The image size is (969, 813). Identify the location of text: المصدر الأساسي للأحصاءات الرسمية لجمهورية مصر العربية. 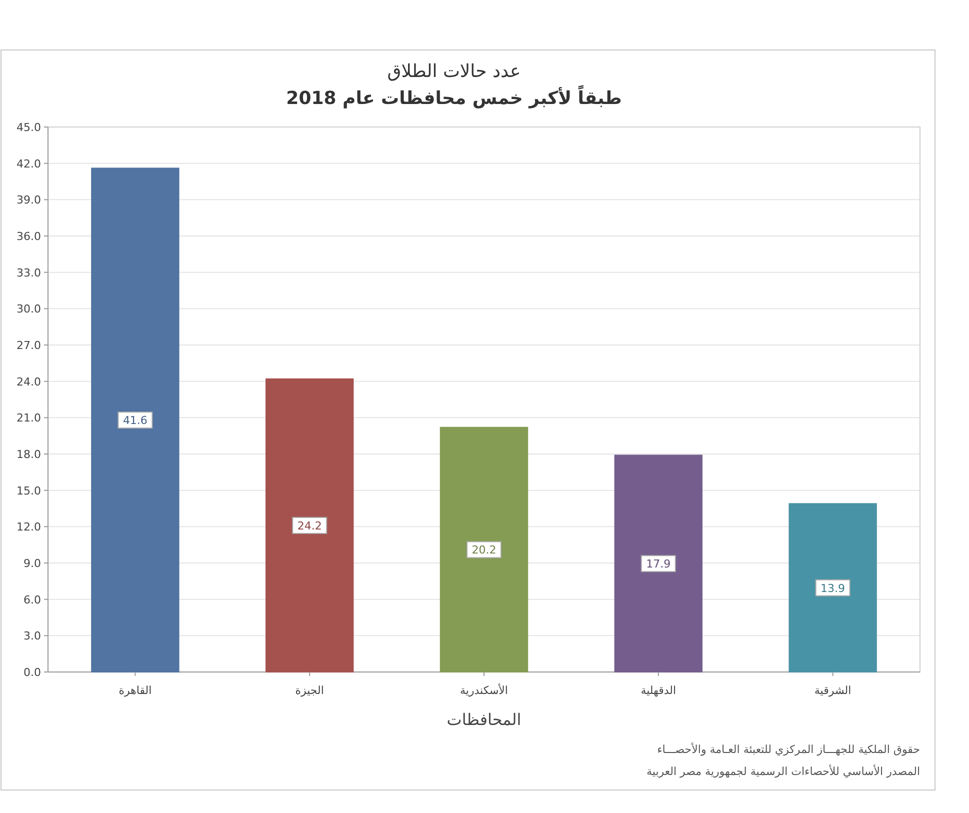
(783, 771).